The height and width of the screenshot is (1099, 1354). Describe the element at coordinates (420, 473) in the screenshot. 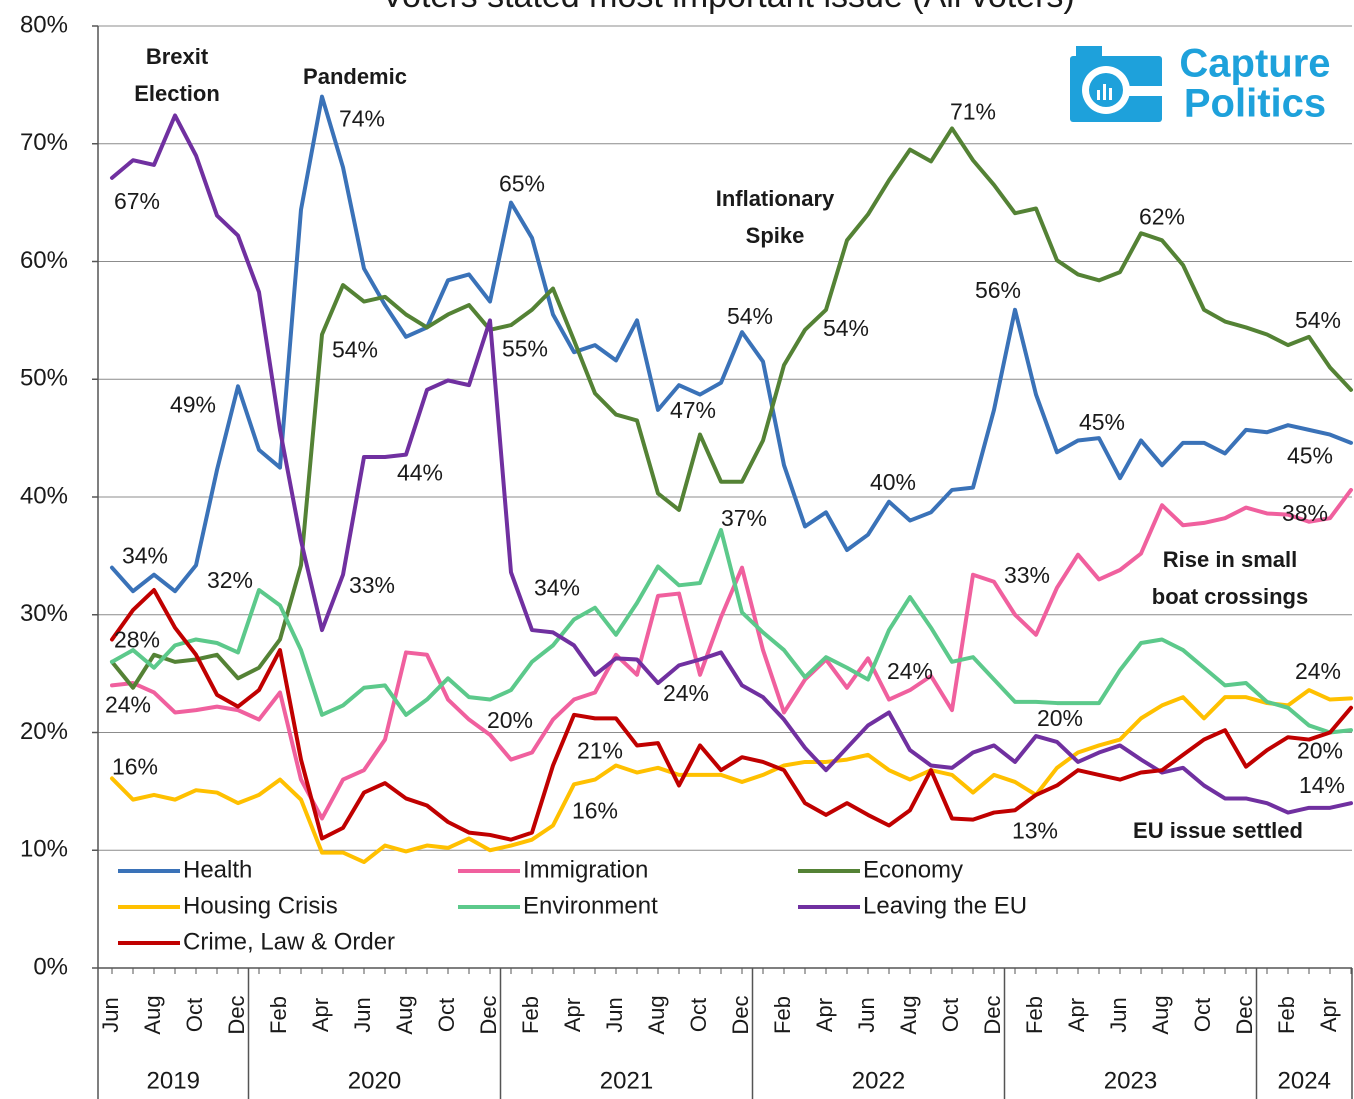

I see `data-label: 44%` at that location.